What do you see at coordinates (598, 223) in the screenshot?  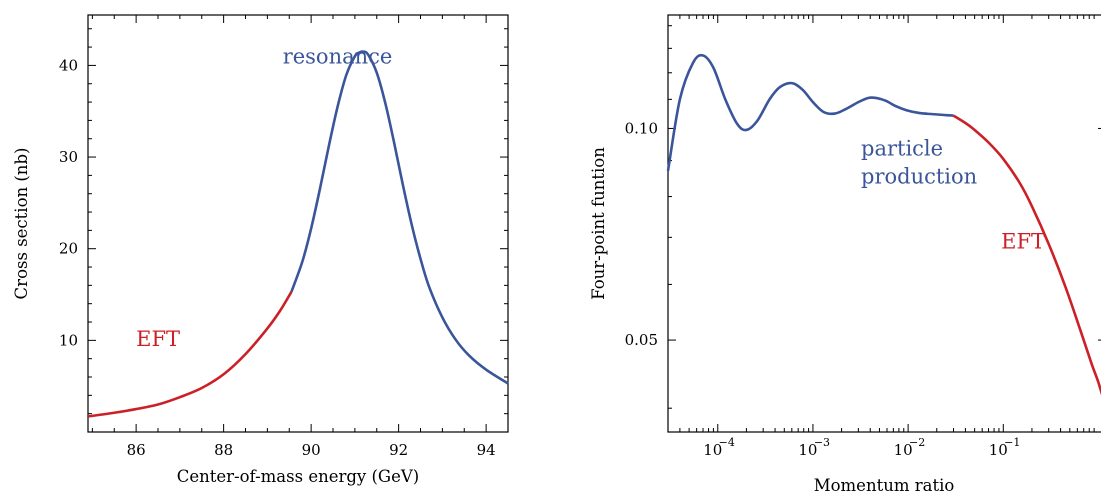 I see `y-axis-label: Four-point funtion` at bounding box center [598, 223].